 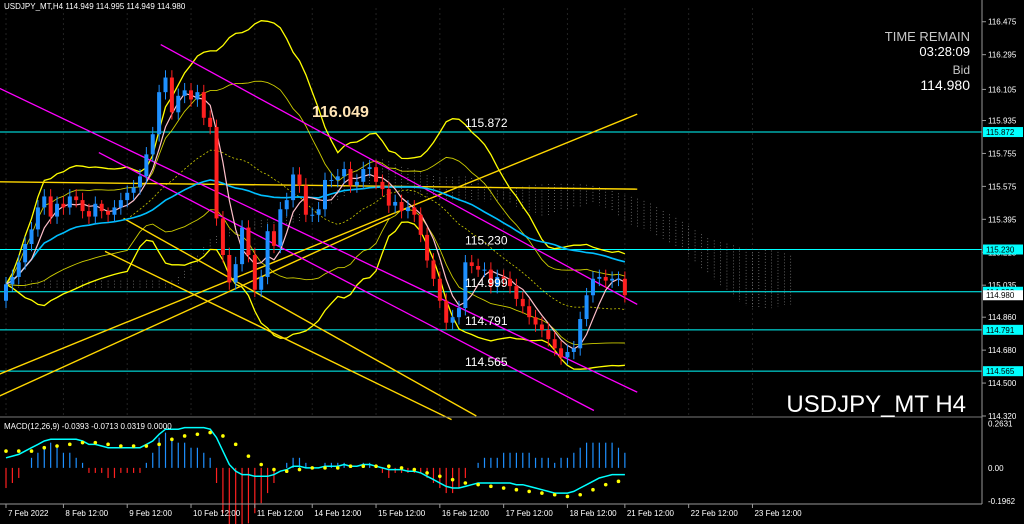 What do you see at coordinates (150, 513) in the screenshot?
I see `time-tick-label: 9 Feb 12:00` at bounding box center [150, 513].